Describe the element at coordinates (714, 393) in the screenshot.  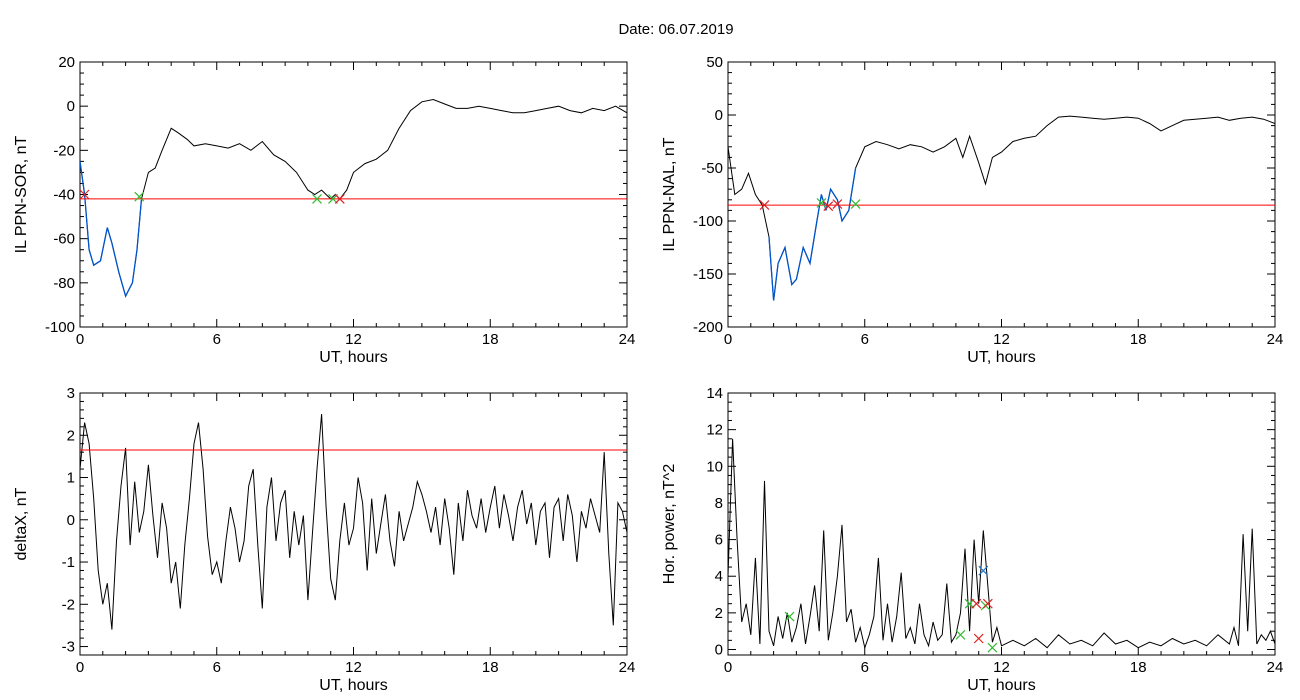
I see `y-tick-label: 14` at that location.